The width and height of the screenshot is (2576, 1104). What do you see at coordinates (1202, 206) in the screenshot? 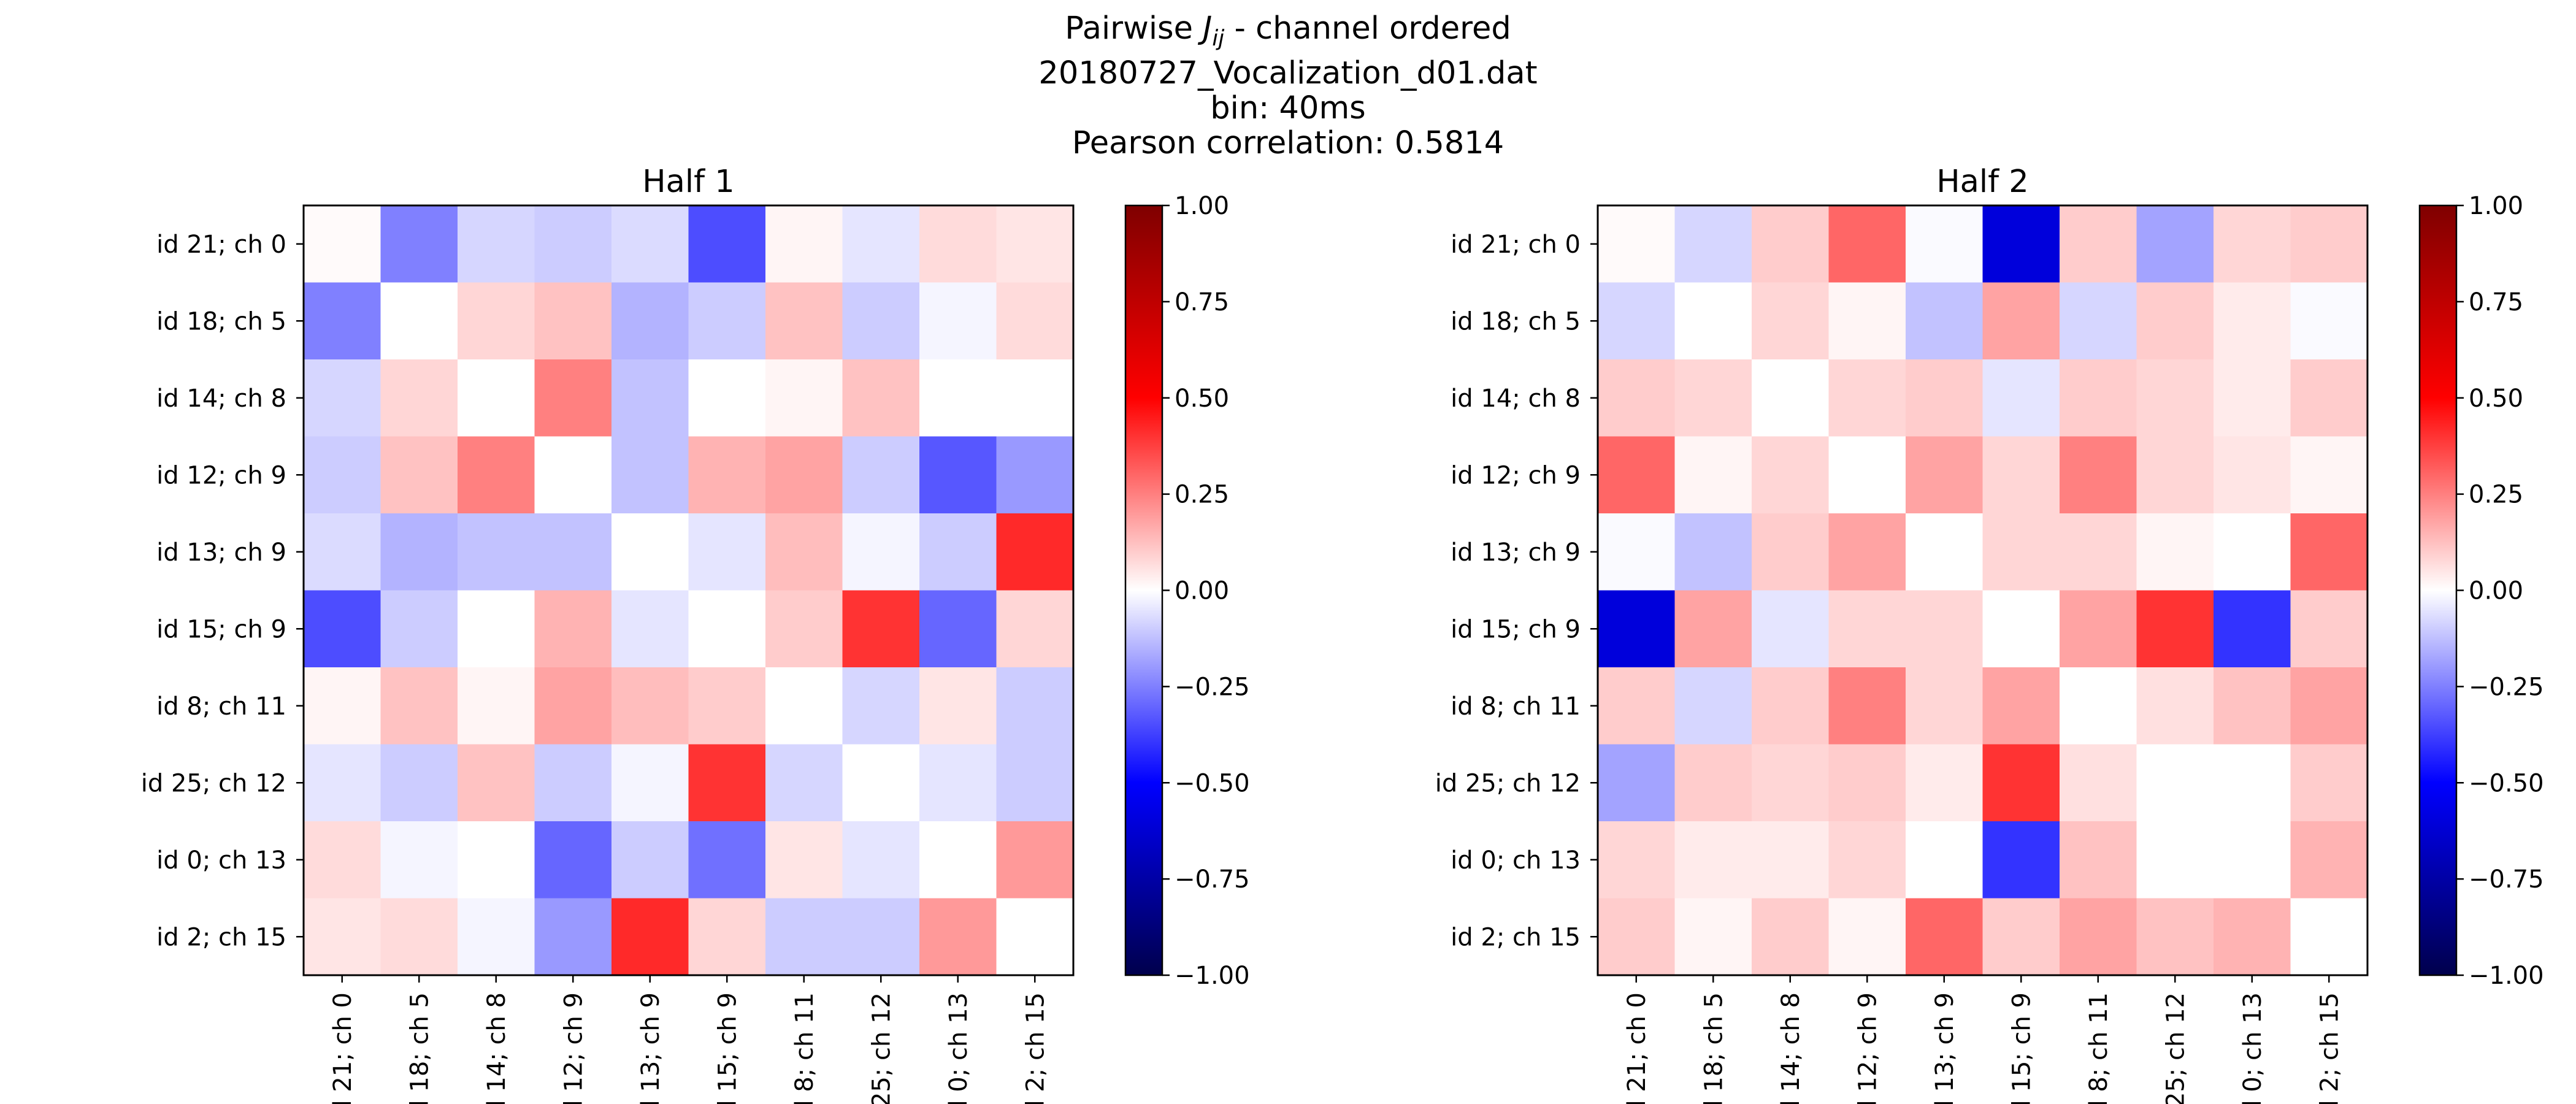
I see `colorbar-tick-label: 1.00` at bounding box center [1202, 206].